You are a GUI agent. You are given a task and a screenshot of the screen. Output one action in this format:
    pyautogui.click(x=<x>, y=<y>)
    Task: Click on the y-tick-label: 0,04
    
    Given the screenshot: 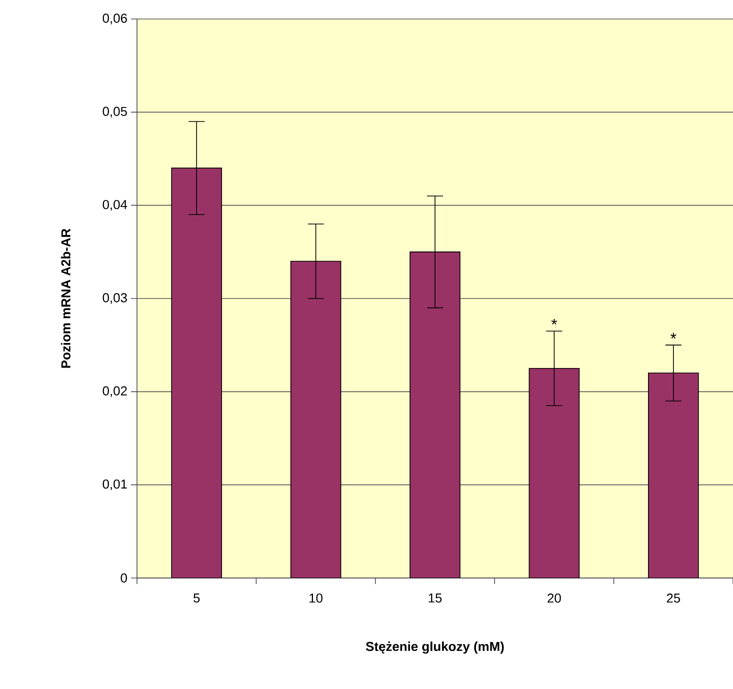 What is the action you would take?
    pyautogui.click(x=115, y=205)
    